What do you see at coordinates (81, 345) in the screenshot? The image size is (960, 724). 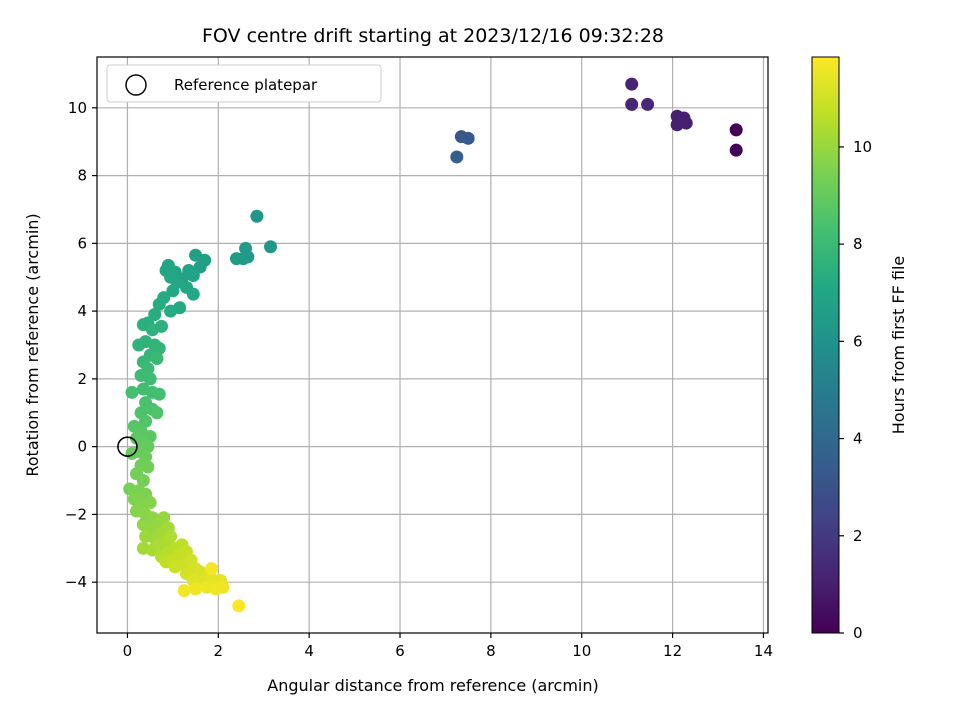 I see `y-axis: −4 −2 0 2 4 6 8 10` at bounding box center [81, 345].